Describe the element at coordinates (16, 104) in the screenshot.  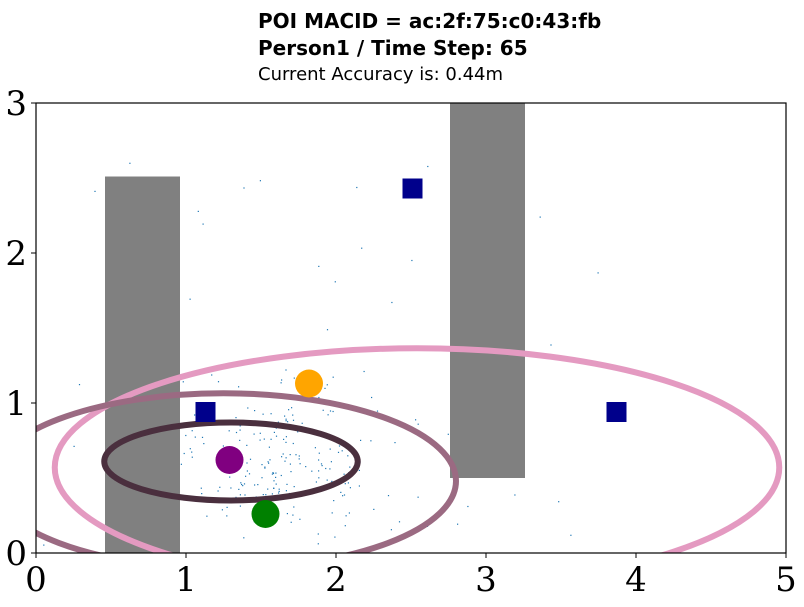
I see `y-tick-label: 3` at that location.